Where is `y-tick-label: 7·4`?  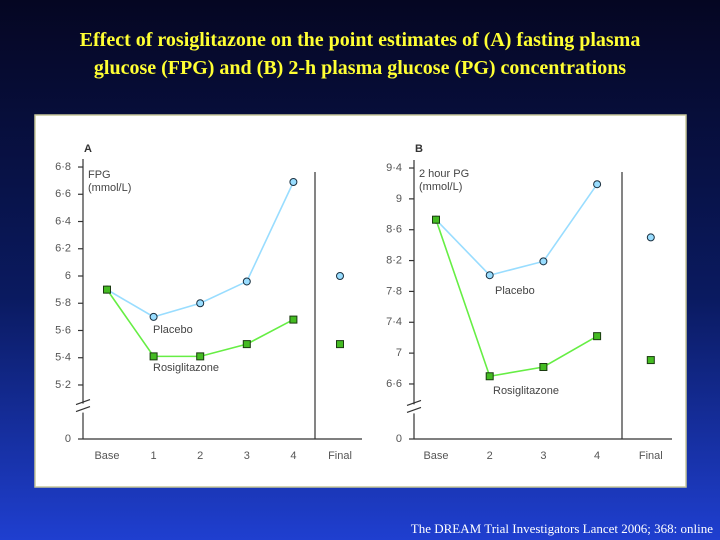 y-tick-label: 7·4 is located at coordinates (394, 322).